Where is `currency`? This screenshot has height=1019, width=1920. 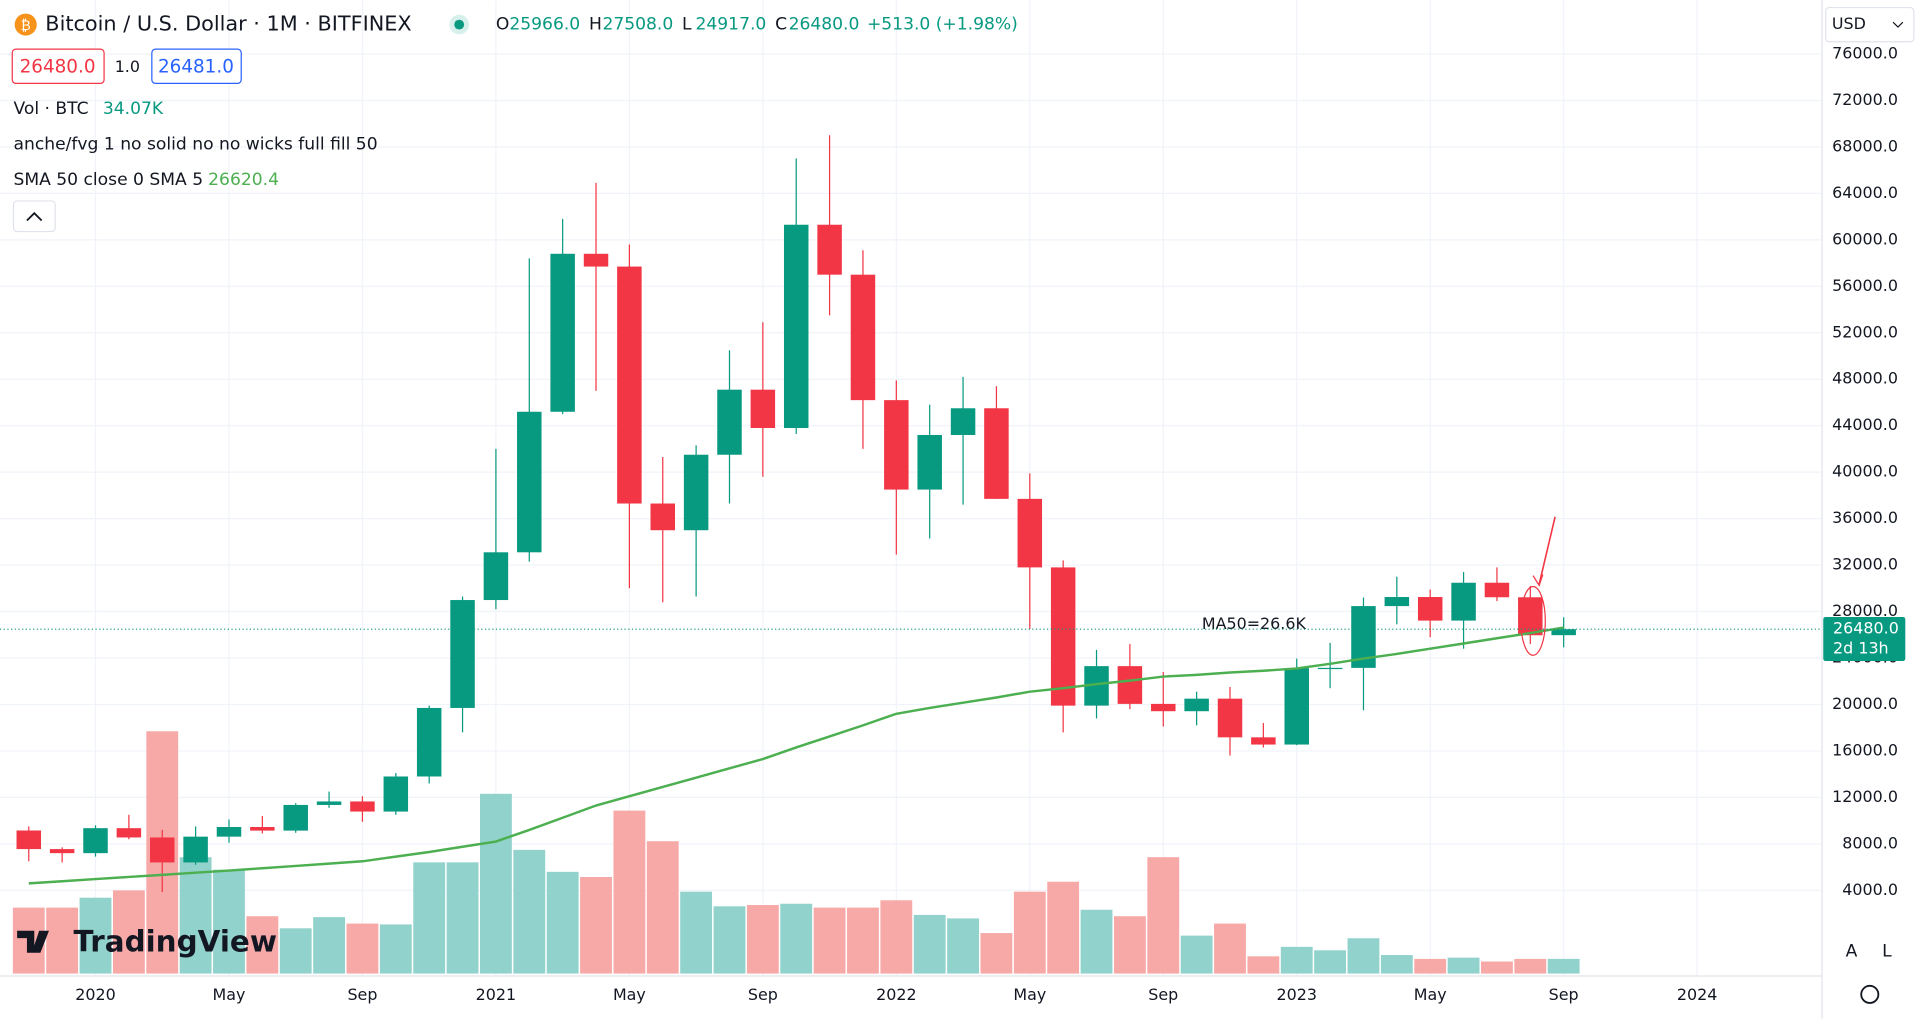
currency is located at coordinates (1870, 24).